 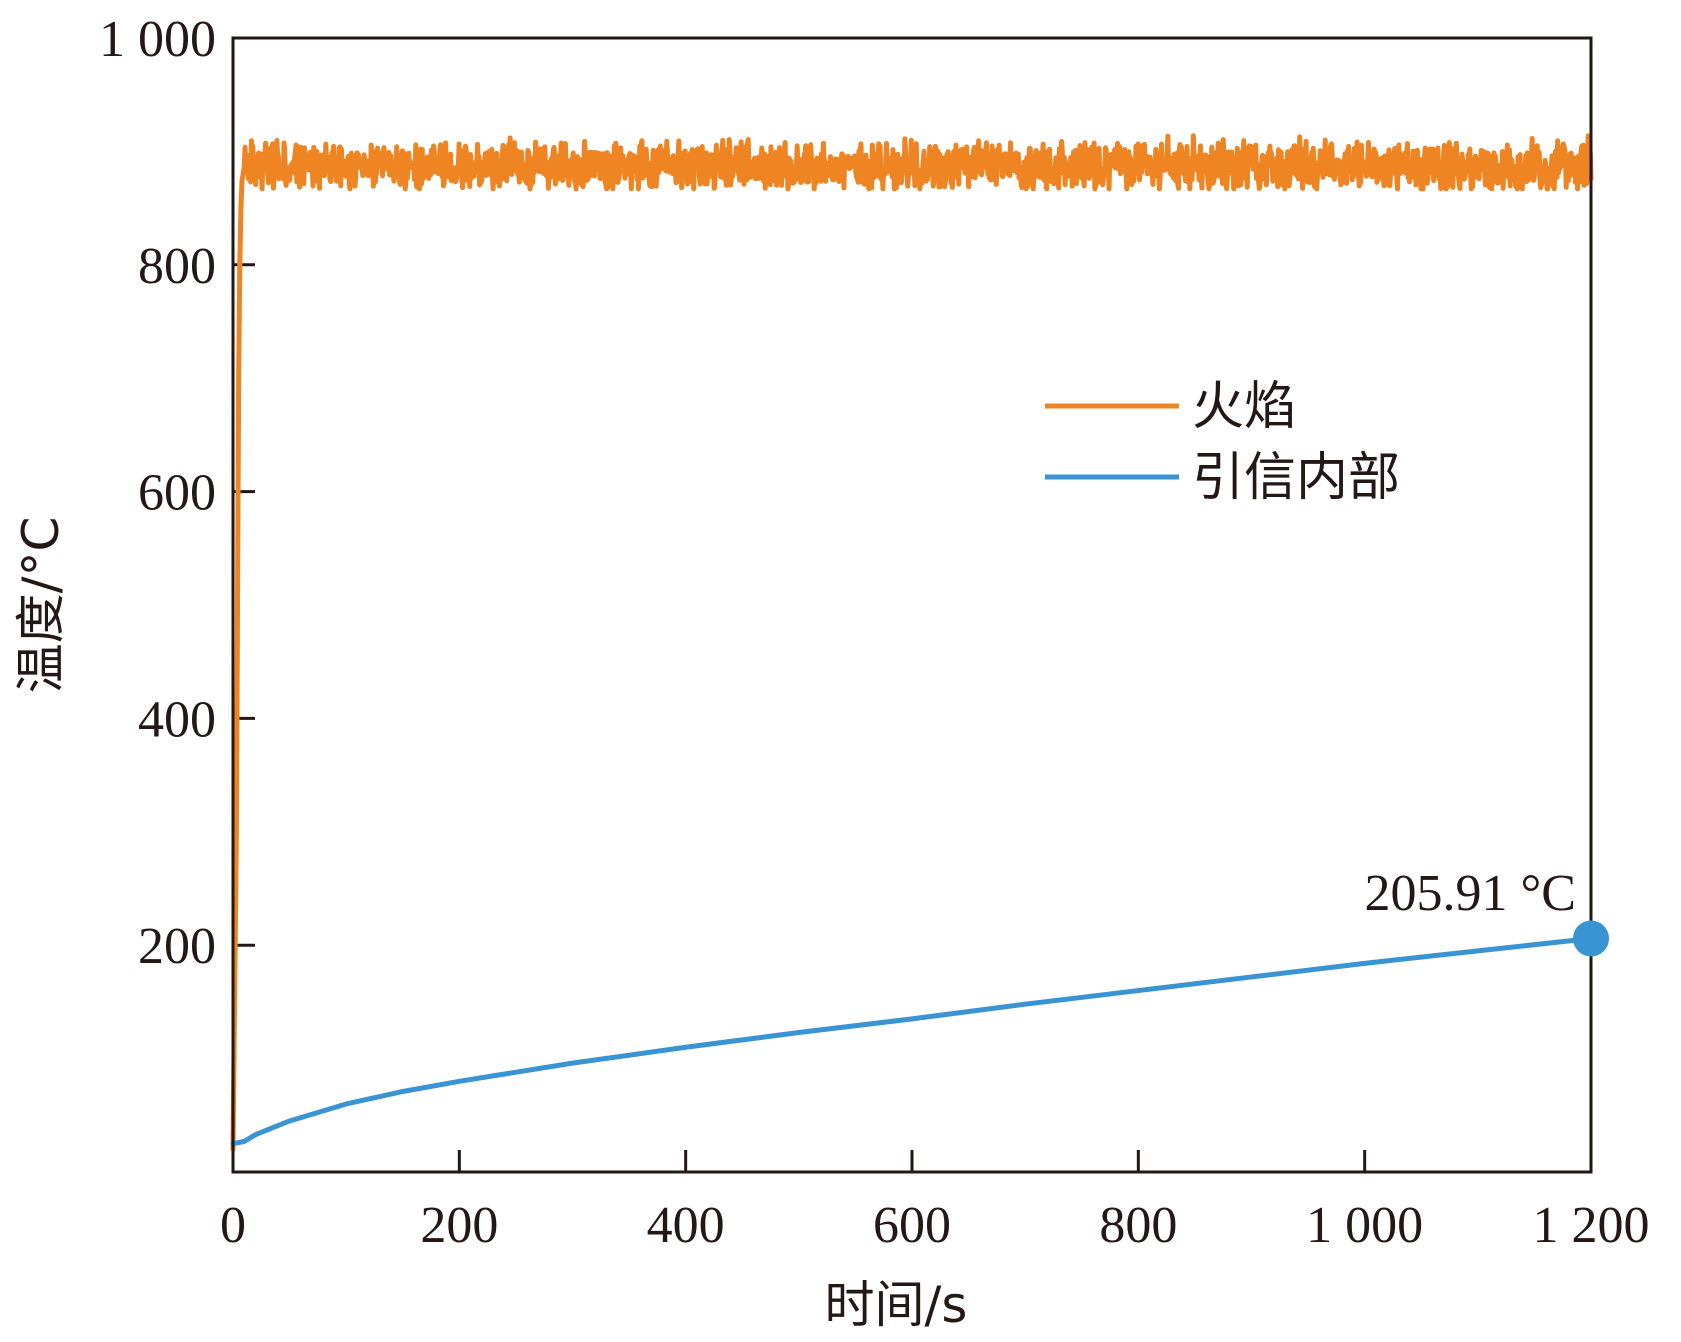 I want to click on legend: 火焰 引信内部, so click(x=1222, y=442).